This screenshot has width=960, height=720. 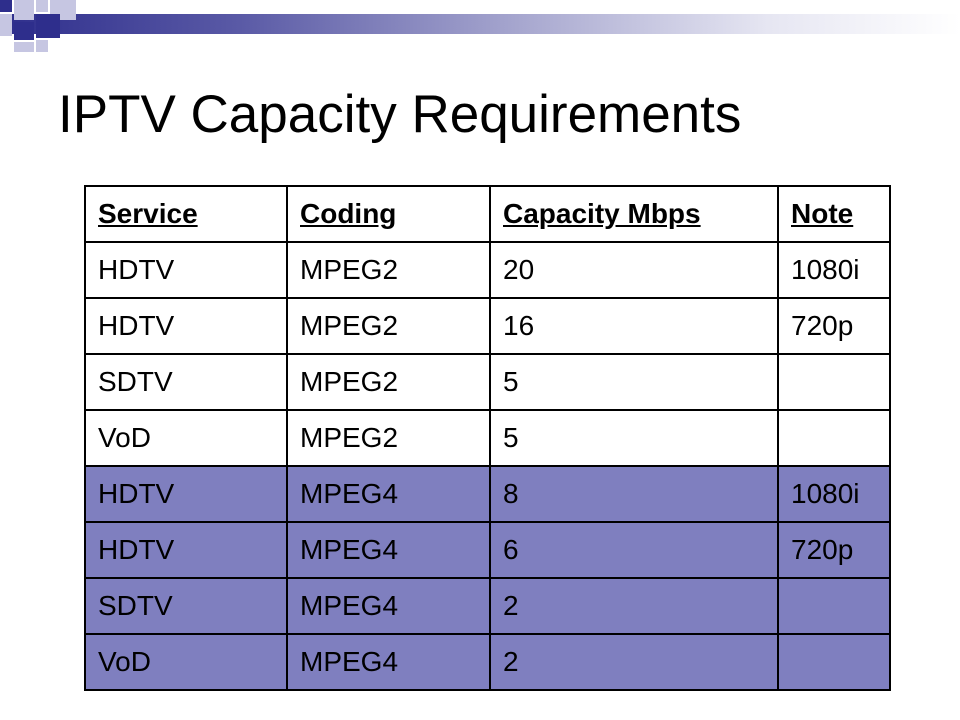 What do you see at coordinates (834, 214) in the screenshot?
I see `header-note: Note` at bounding box center [834, 214].